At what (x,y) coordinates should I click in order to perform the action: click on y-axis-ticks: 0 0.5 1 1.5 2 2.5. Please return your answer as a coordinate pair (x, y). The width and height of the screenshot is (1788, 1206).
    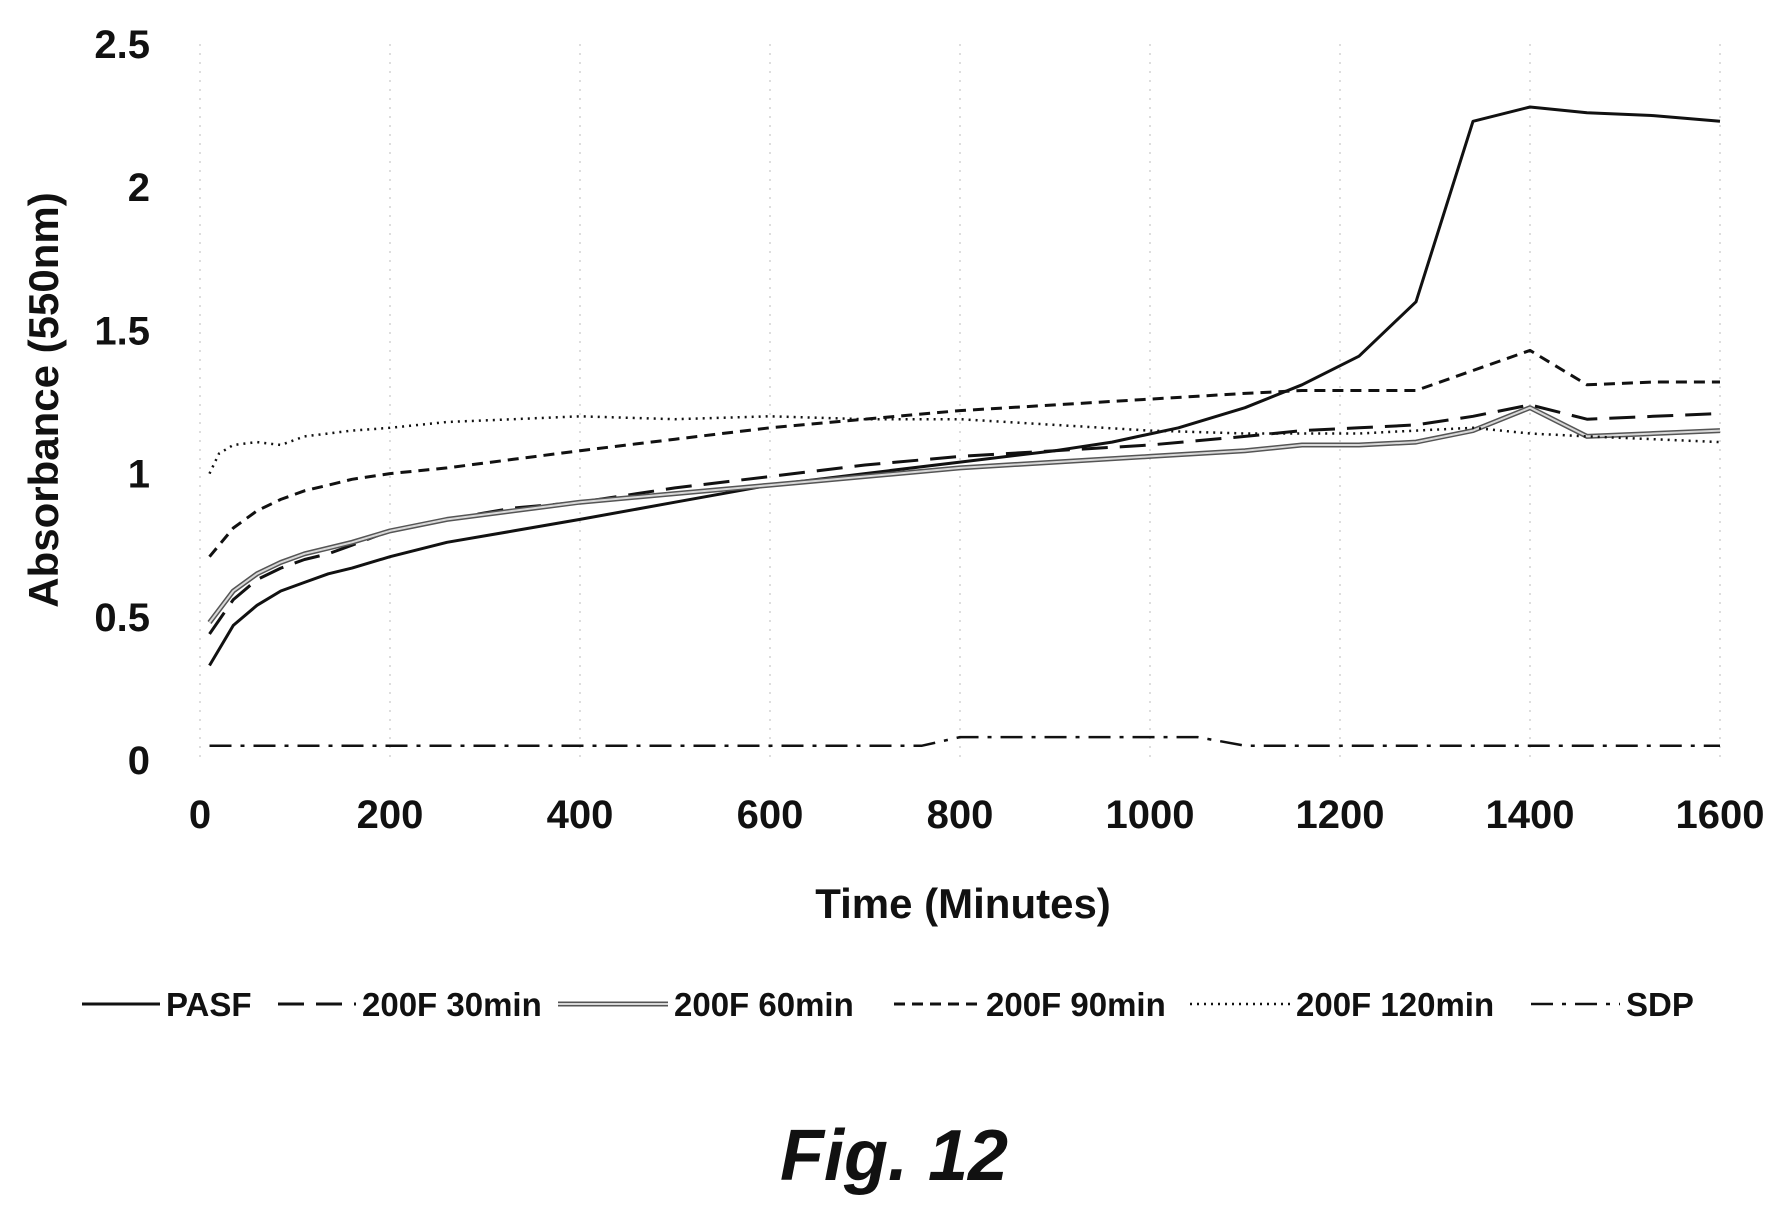
    Looking at the image, I should click on (122, 403).